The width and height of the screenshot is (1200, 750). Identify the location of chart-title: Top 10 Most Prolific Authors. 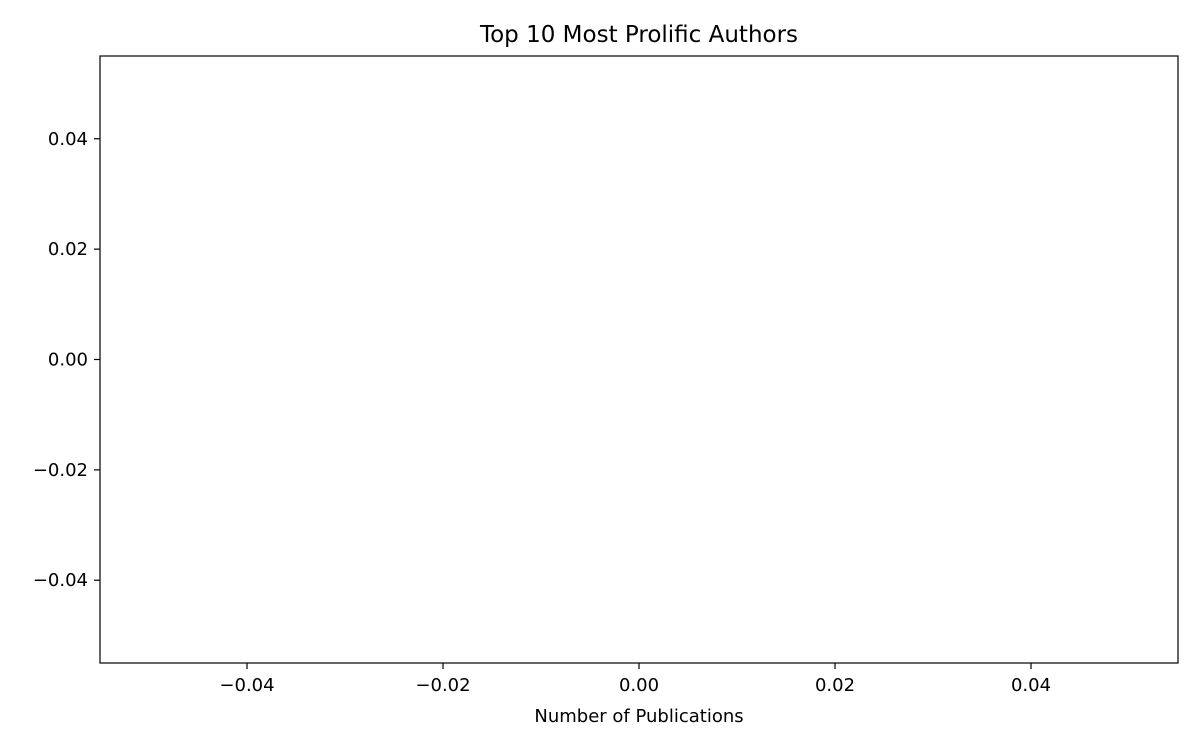
(638, 35).